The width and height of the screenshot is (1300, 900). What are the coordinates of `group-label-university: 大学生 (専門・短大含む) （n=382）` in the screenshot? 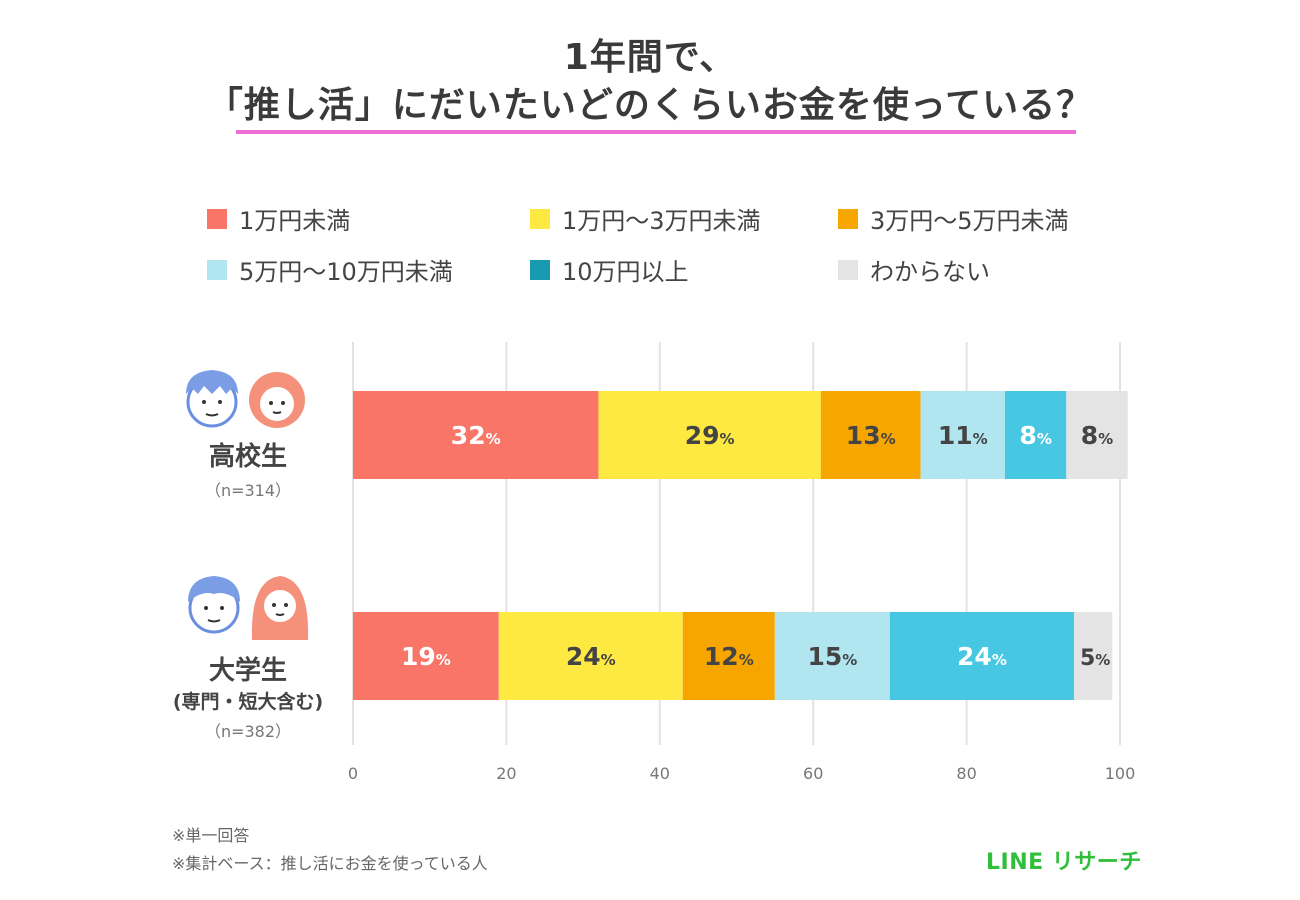 It's located at (248, 696).